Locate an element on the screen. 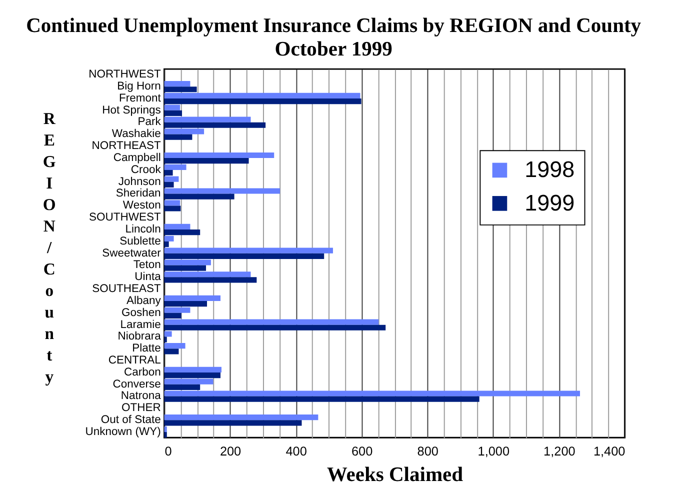 The height and width of the screenshot is (500, 700). y-tick-label: Crook is located at coordinates (146, 170).